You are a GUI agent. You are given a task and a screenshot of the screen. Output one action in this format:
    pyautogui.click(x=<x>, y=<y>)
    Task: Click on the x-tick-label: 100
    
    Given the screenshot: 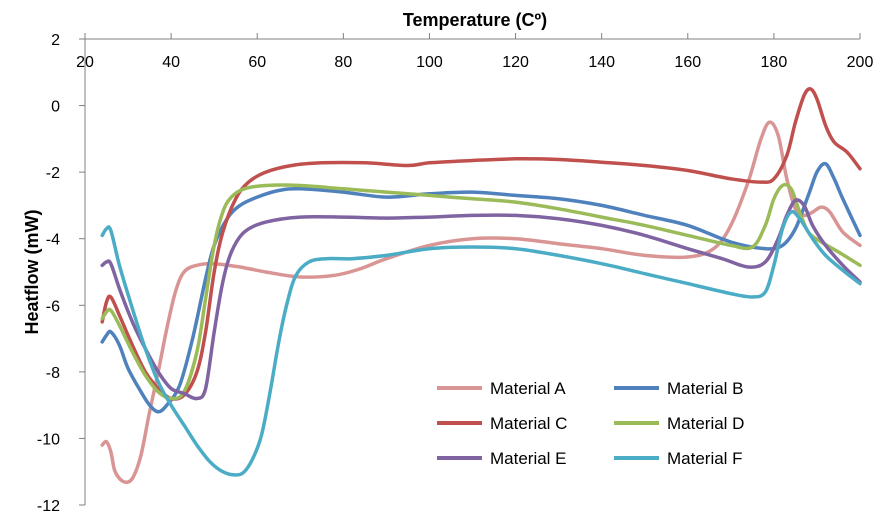 What is the action you would take?
    pyautogui.click(x=429, y=62)
    